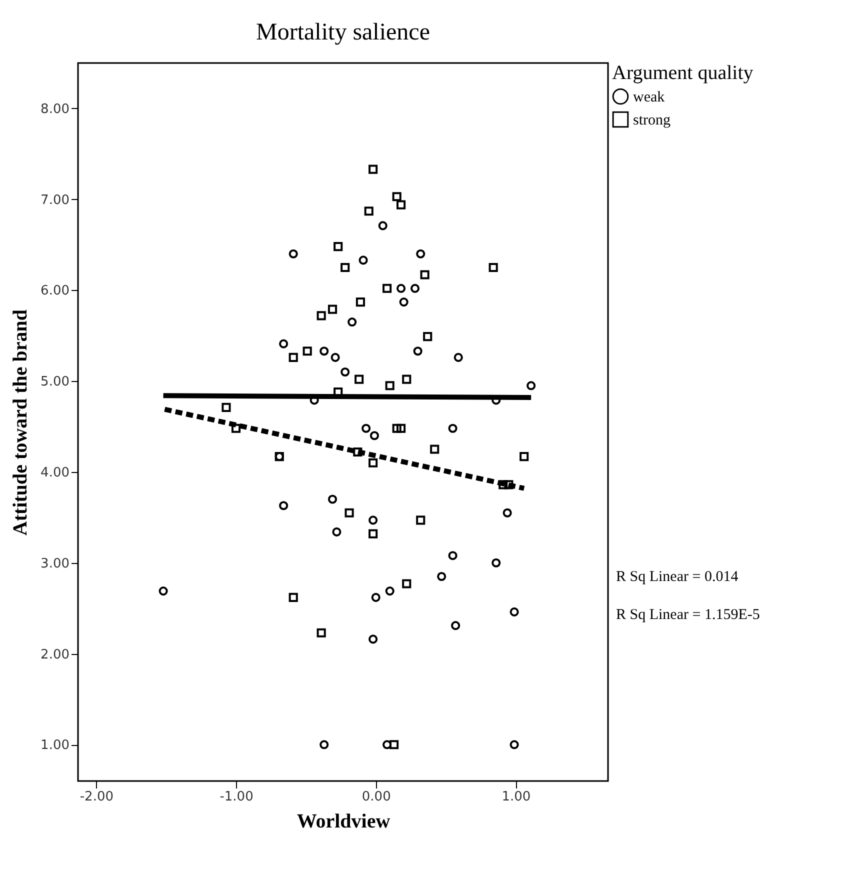 This screenshot has width=843, height=882. Describe the element at coordinates (55, 382) in the screenshot. I see `y-tick-label: 5.00` at that location.